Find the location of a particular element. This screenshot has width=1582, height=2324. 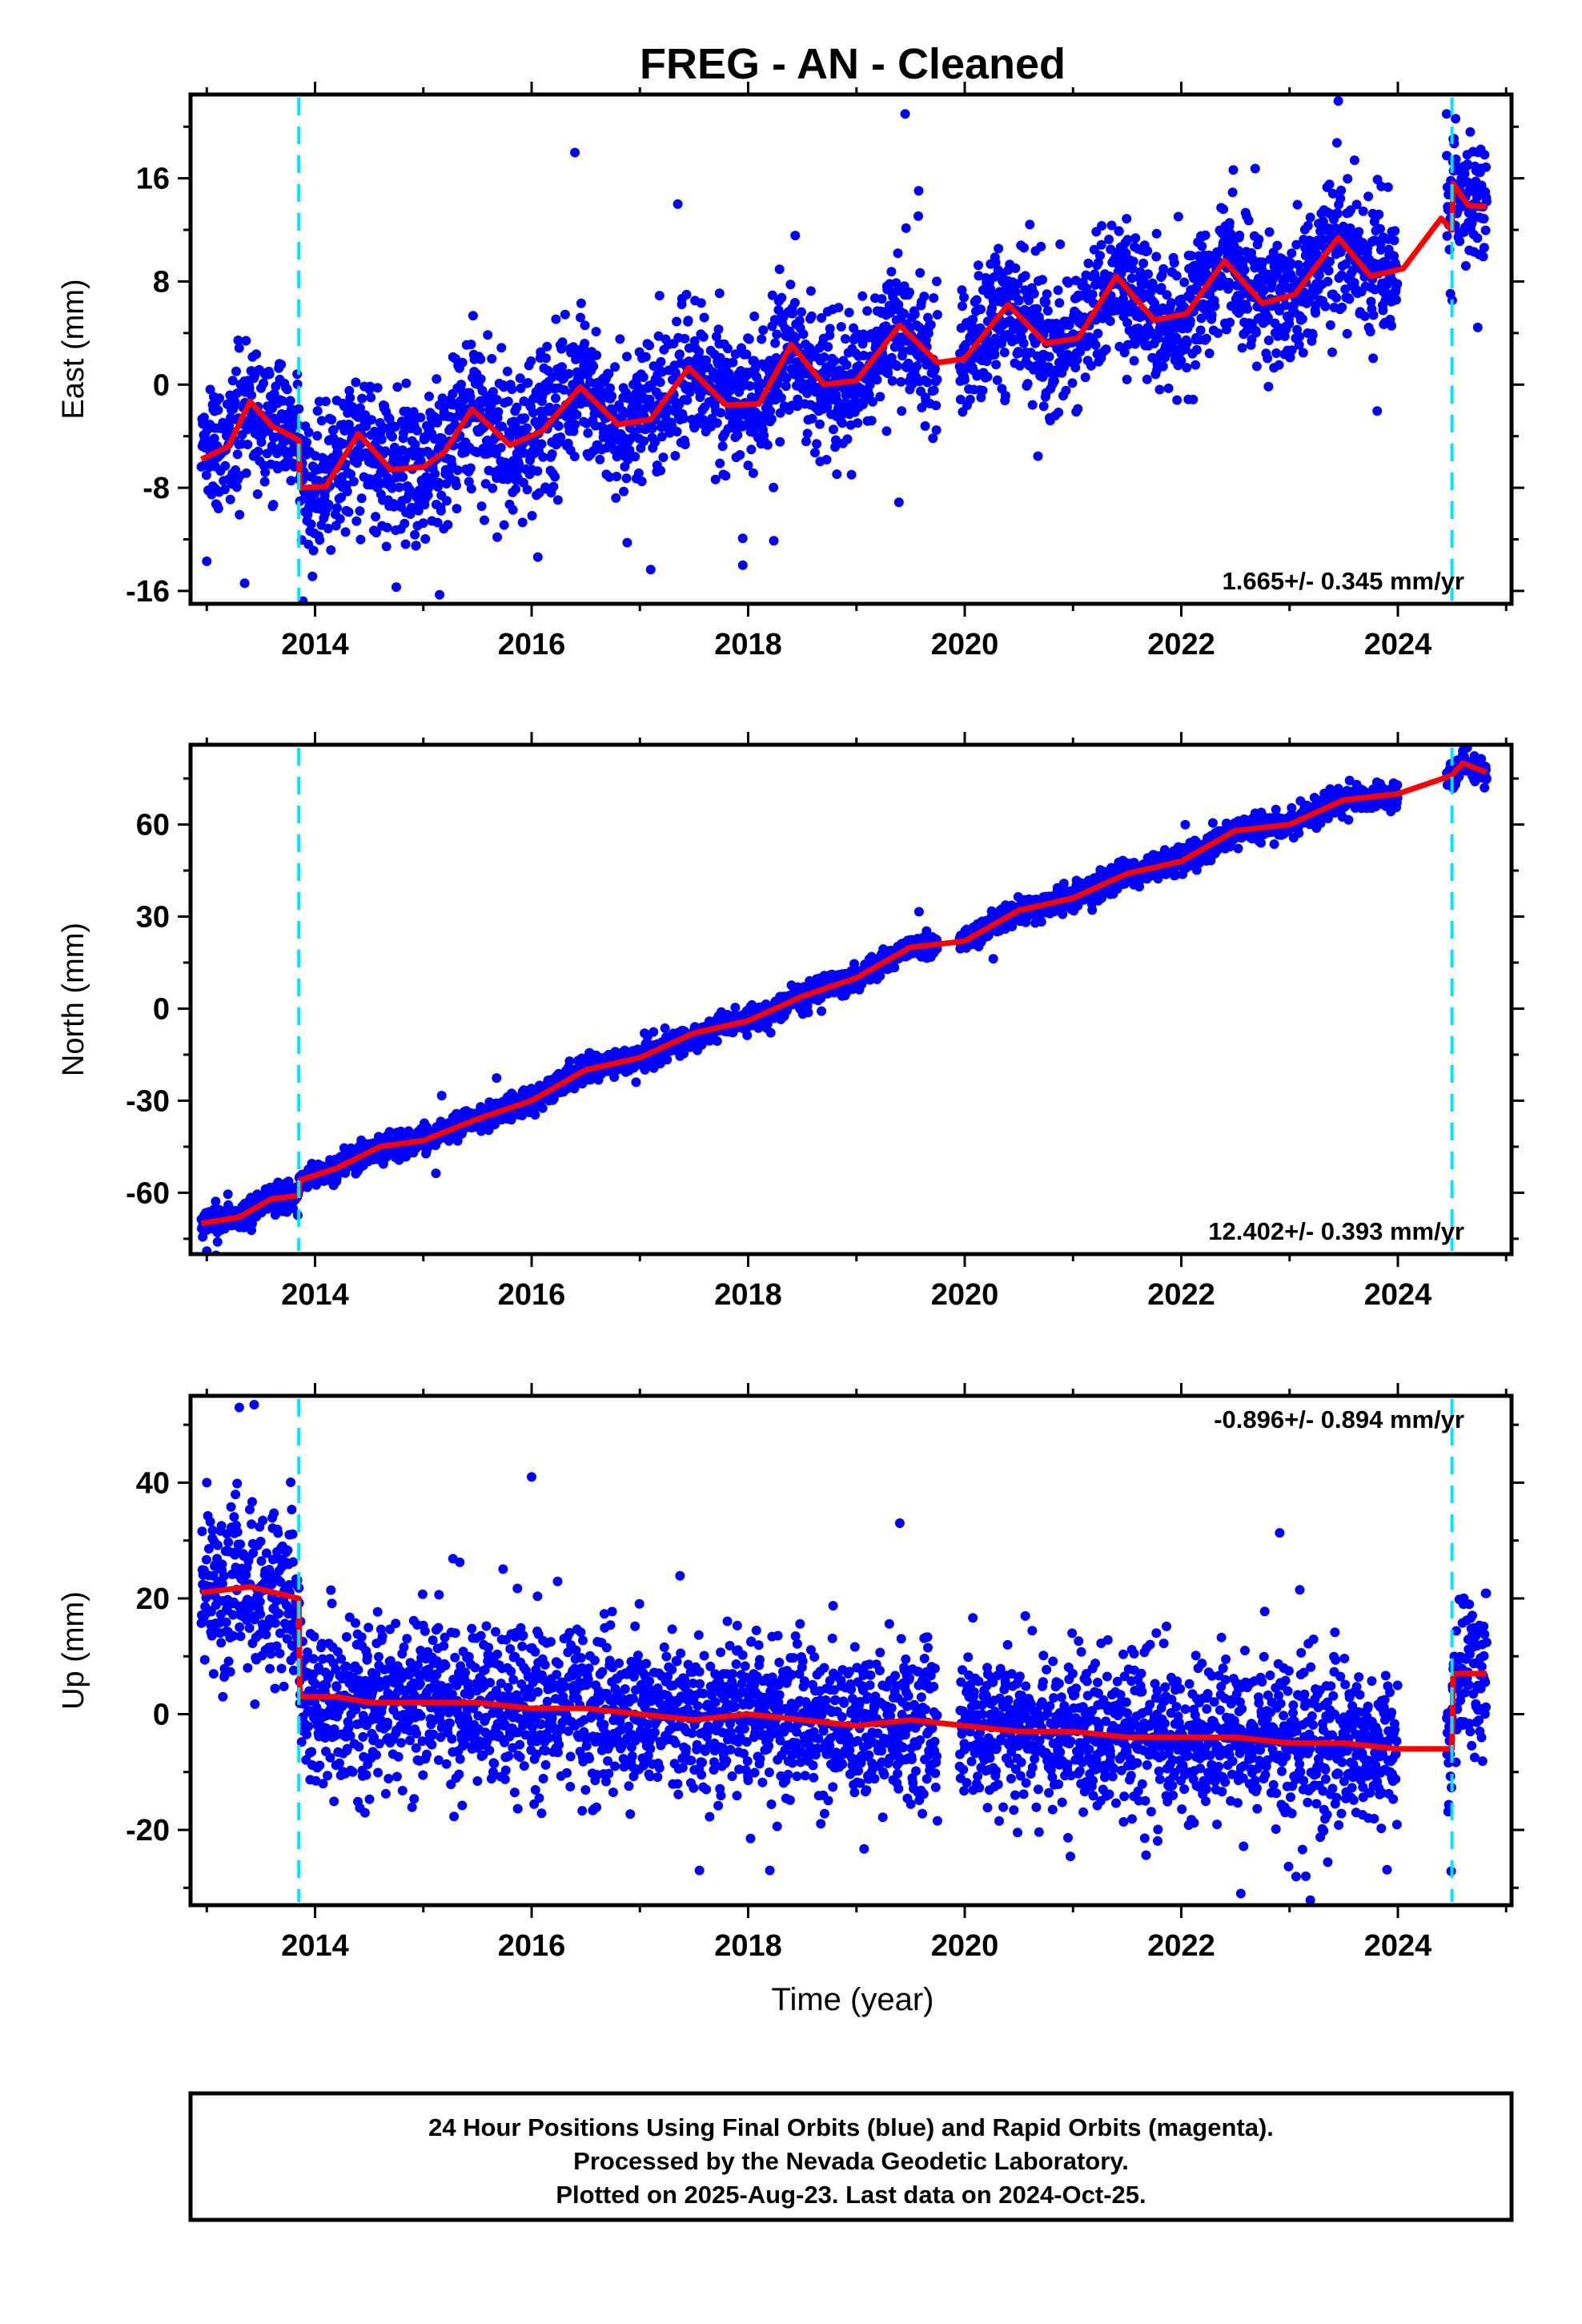

y-tick-label: 0 is located at coordinates (161, 385).